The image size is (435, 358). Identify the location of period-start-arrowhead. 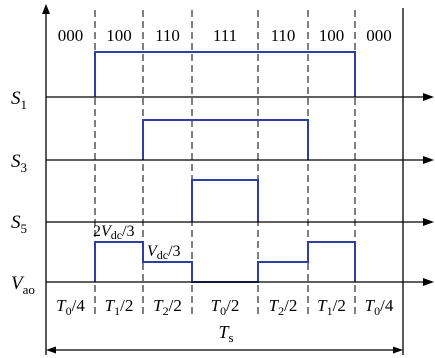
(46, 9).